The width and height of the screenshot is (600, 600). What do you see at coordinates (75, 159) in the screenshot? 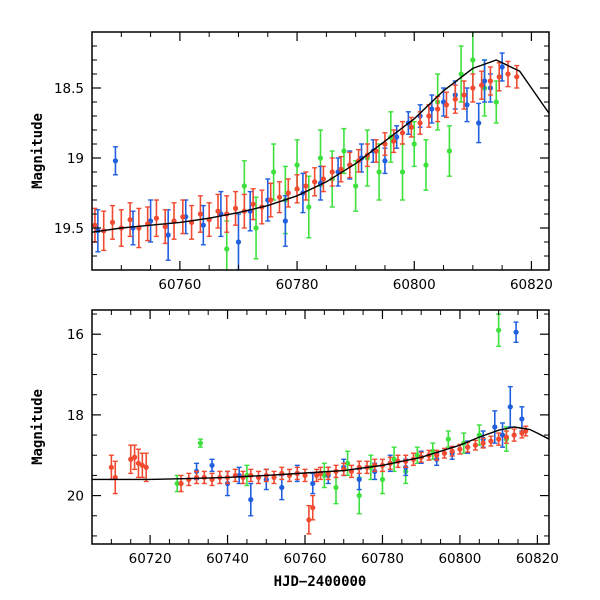
I see `top-ytick-label: 19` at bounding box center [75, 159].